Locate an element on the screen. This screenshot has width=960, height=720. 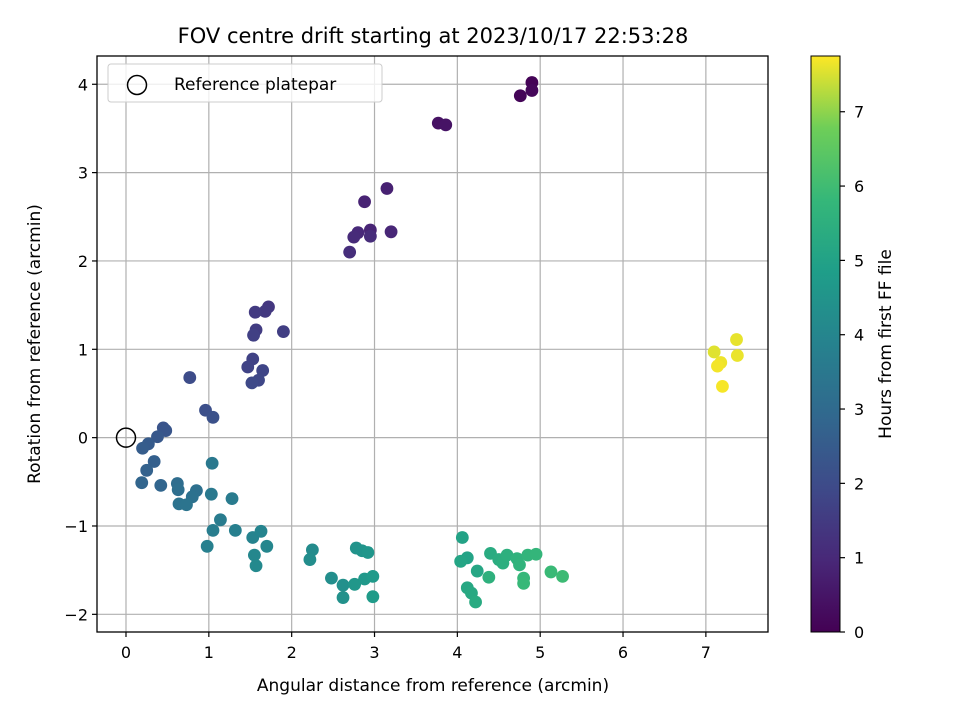
x-tick-label: 2 is located at coordinates (292, 652).